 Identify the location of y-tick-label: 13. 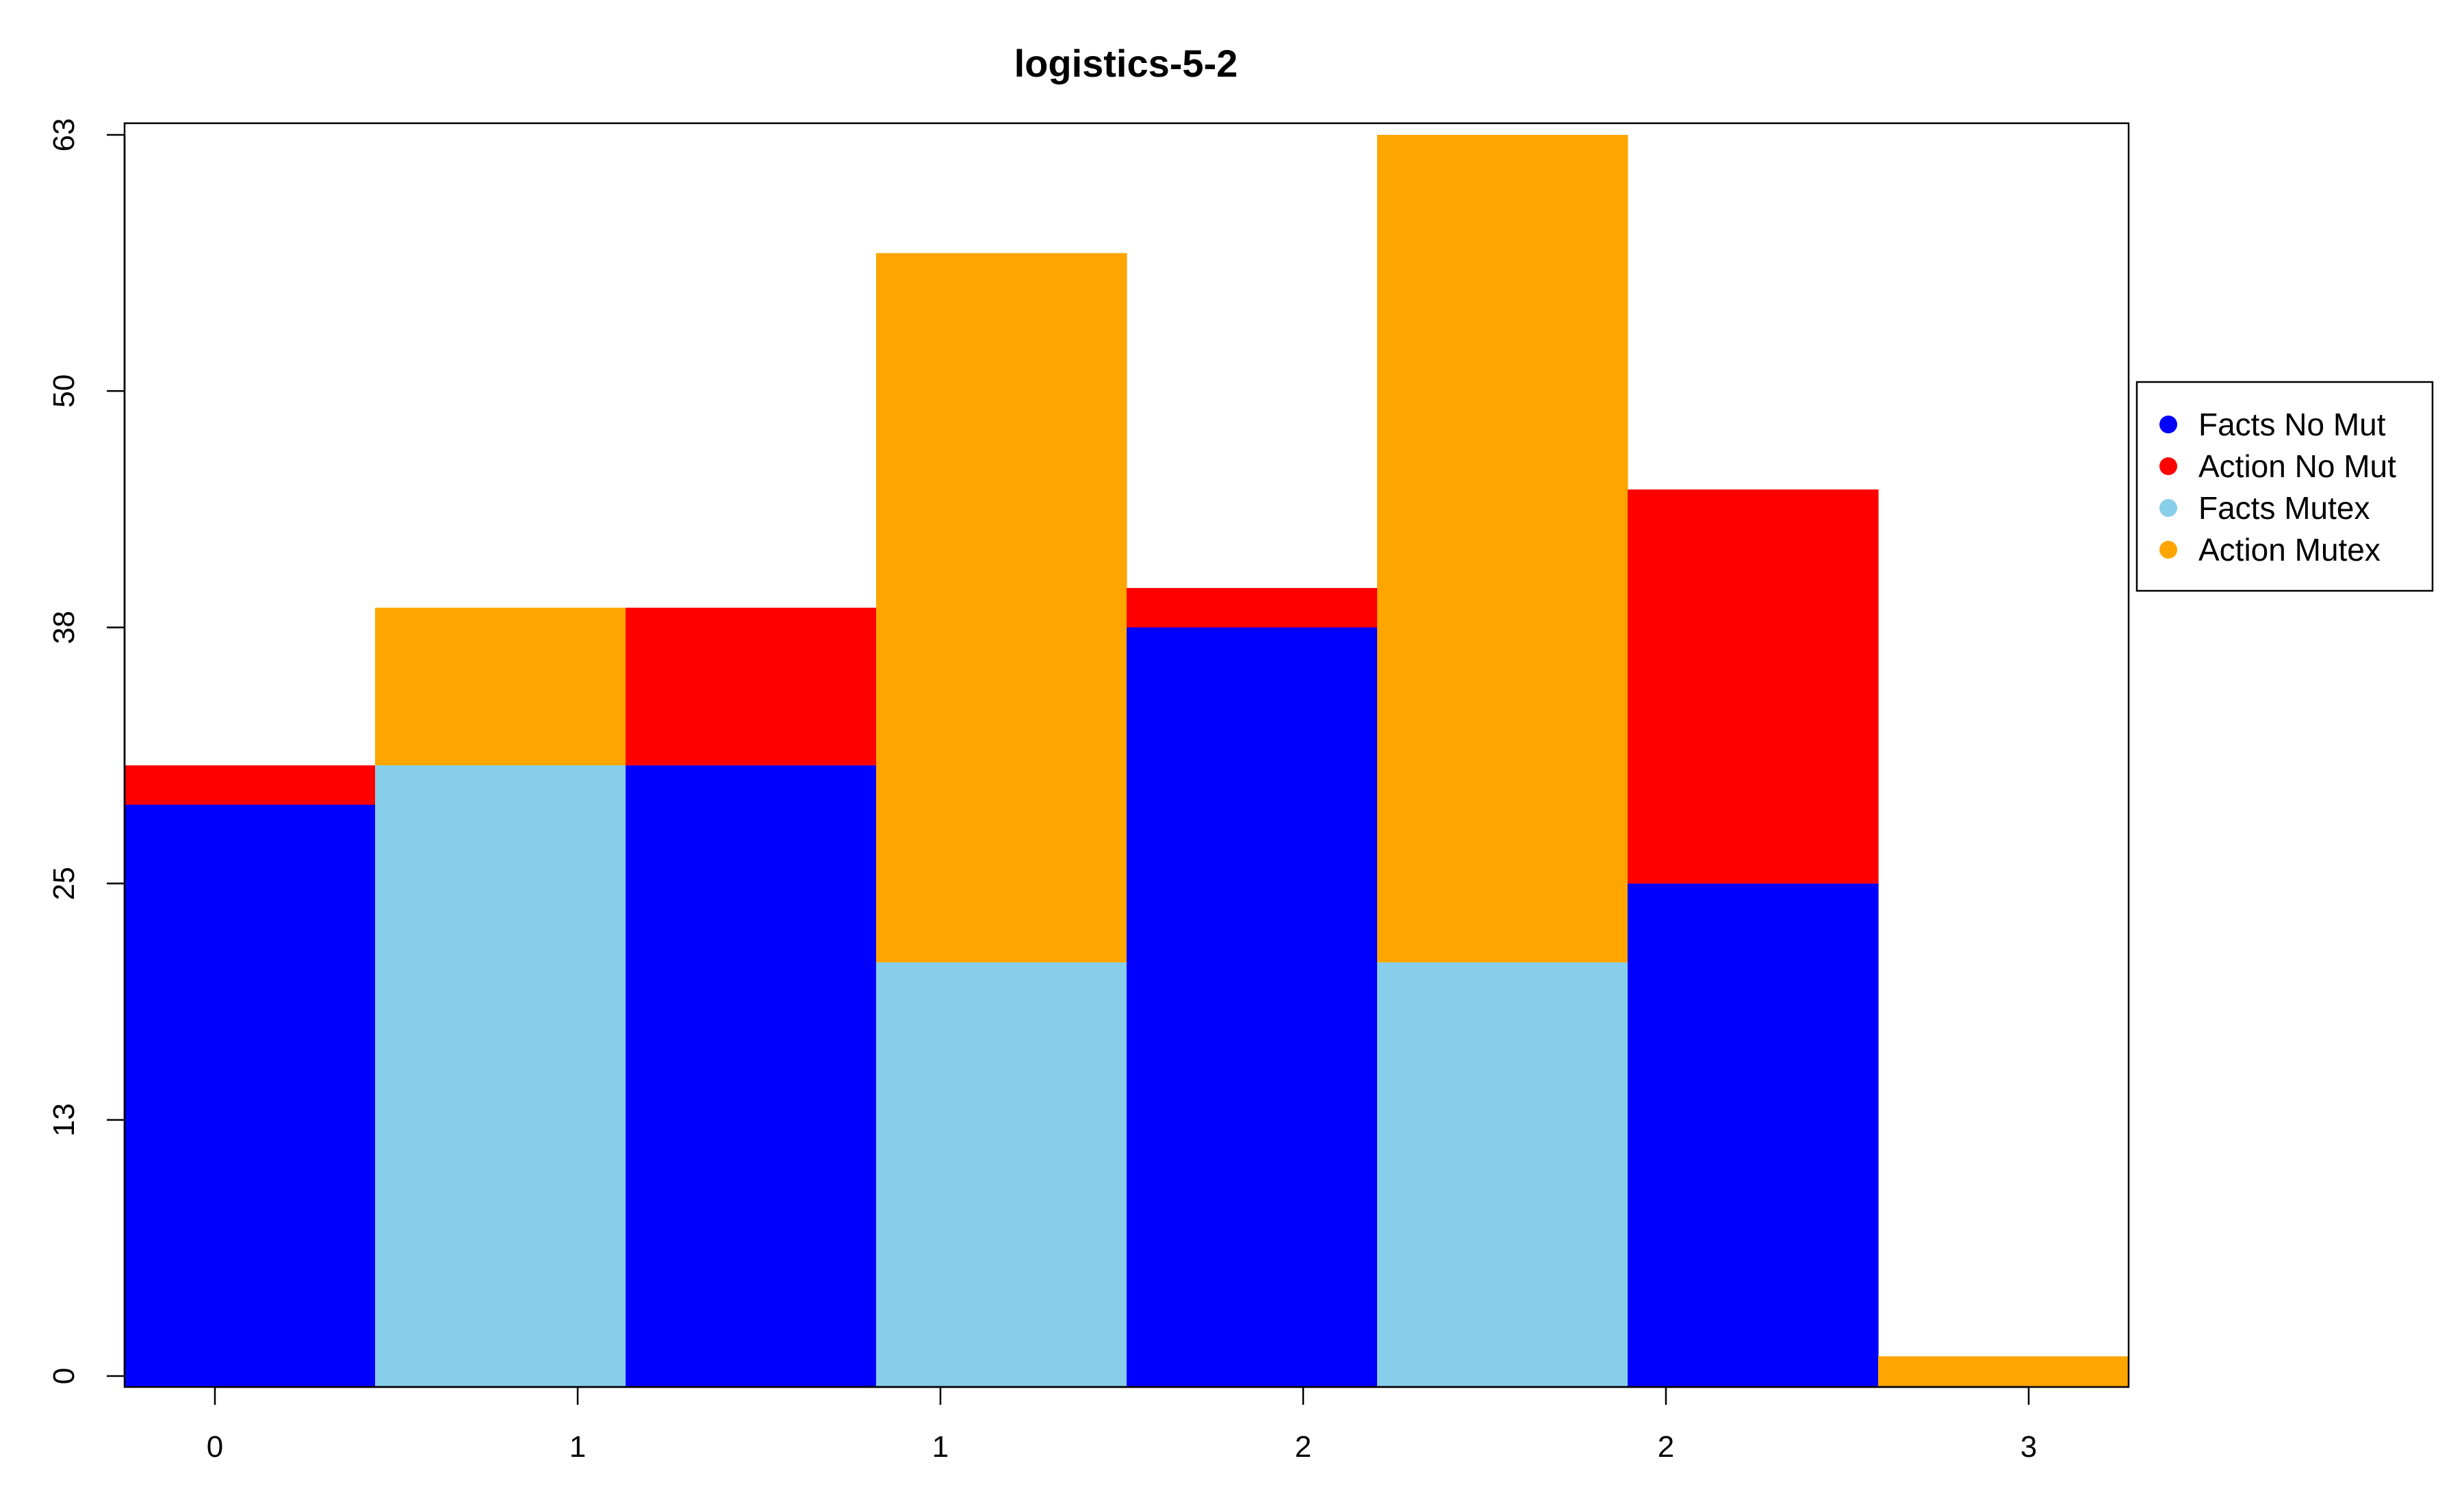
(64, 1119).